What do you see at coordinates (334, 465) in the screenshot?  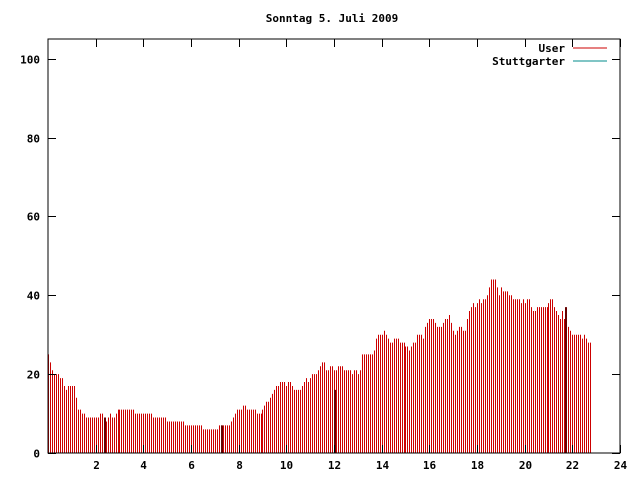 I see `x-tick-label: 12` at bounding box center [334, 465].